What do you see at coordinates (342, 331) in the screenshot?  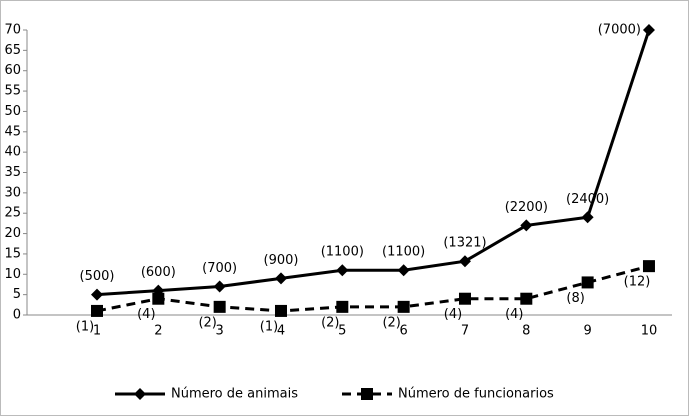 I see `x-tick-label: 5` at bounding box center [342, 331].